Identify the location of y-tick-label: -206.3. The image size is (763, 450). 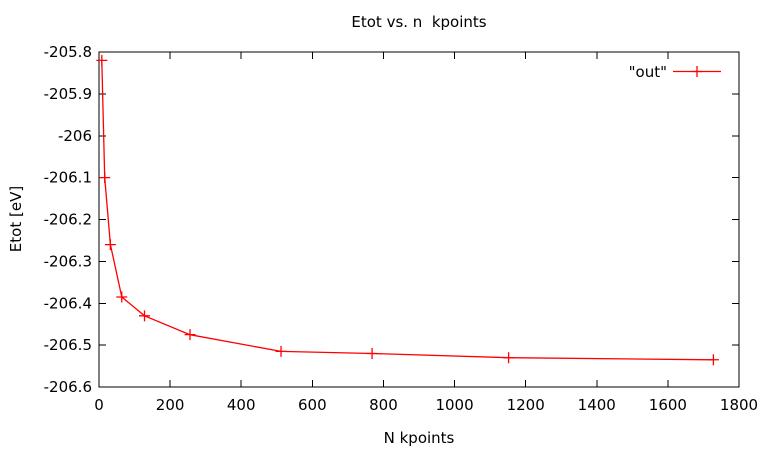
(68, 261).